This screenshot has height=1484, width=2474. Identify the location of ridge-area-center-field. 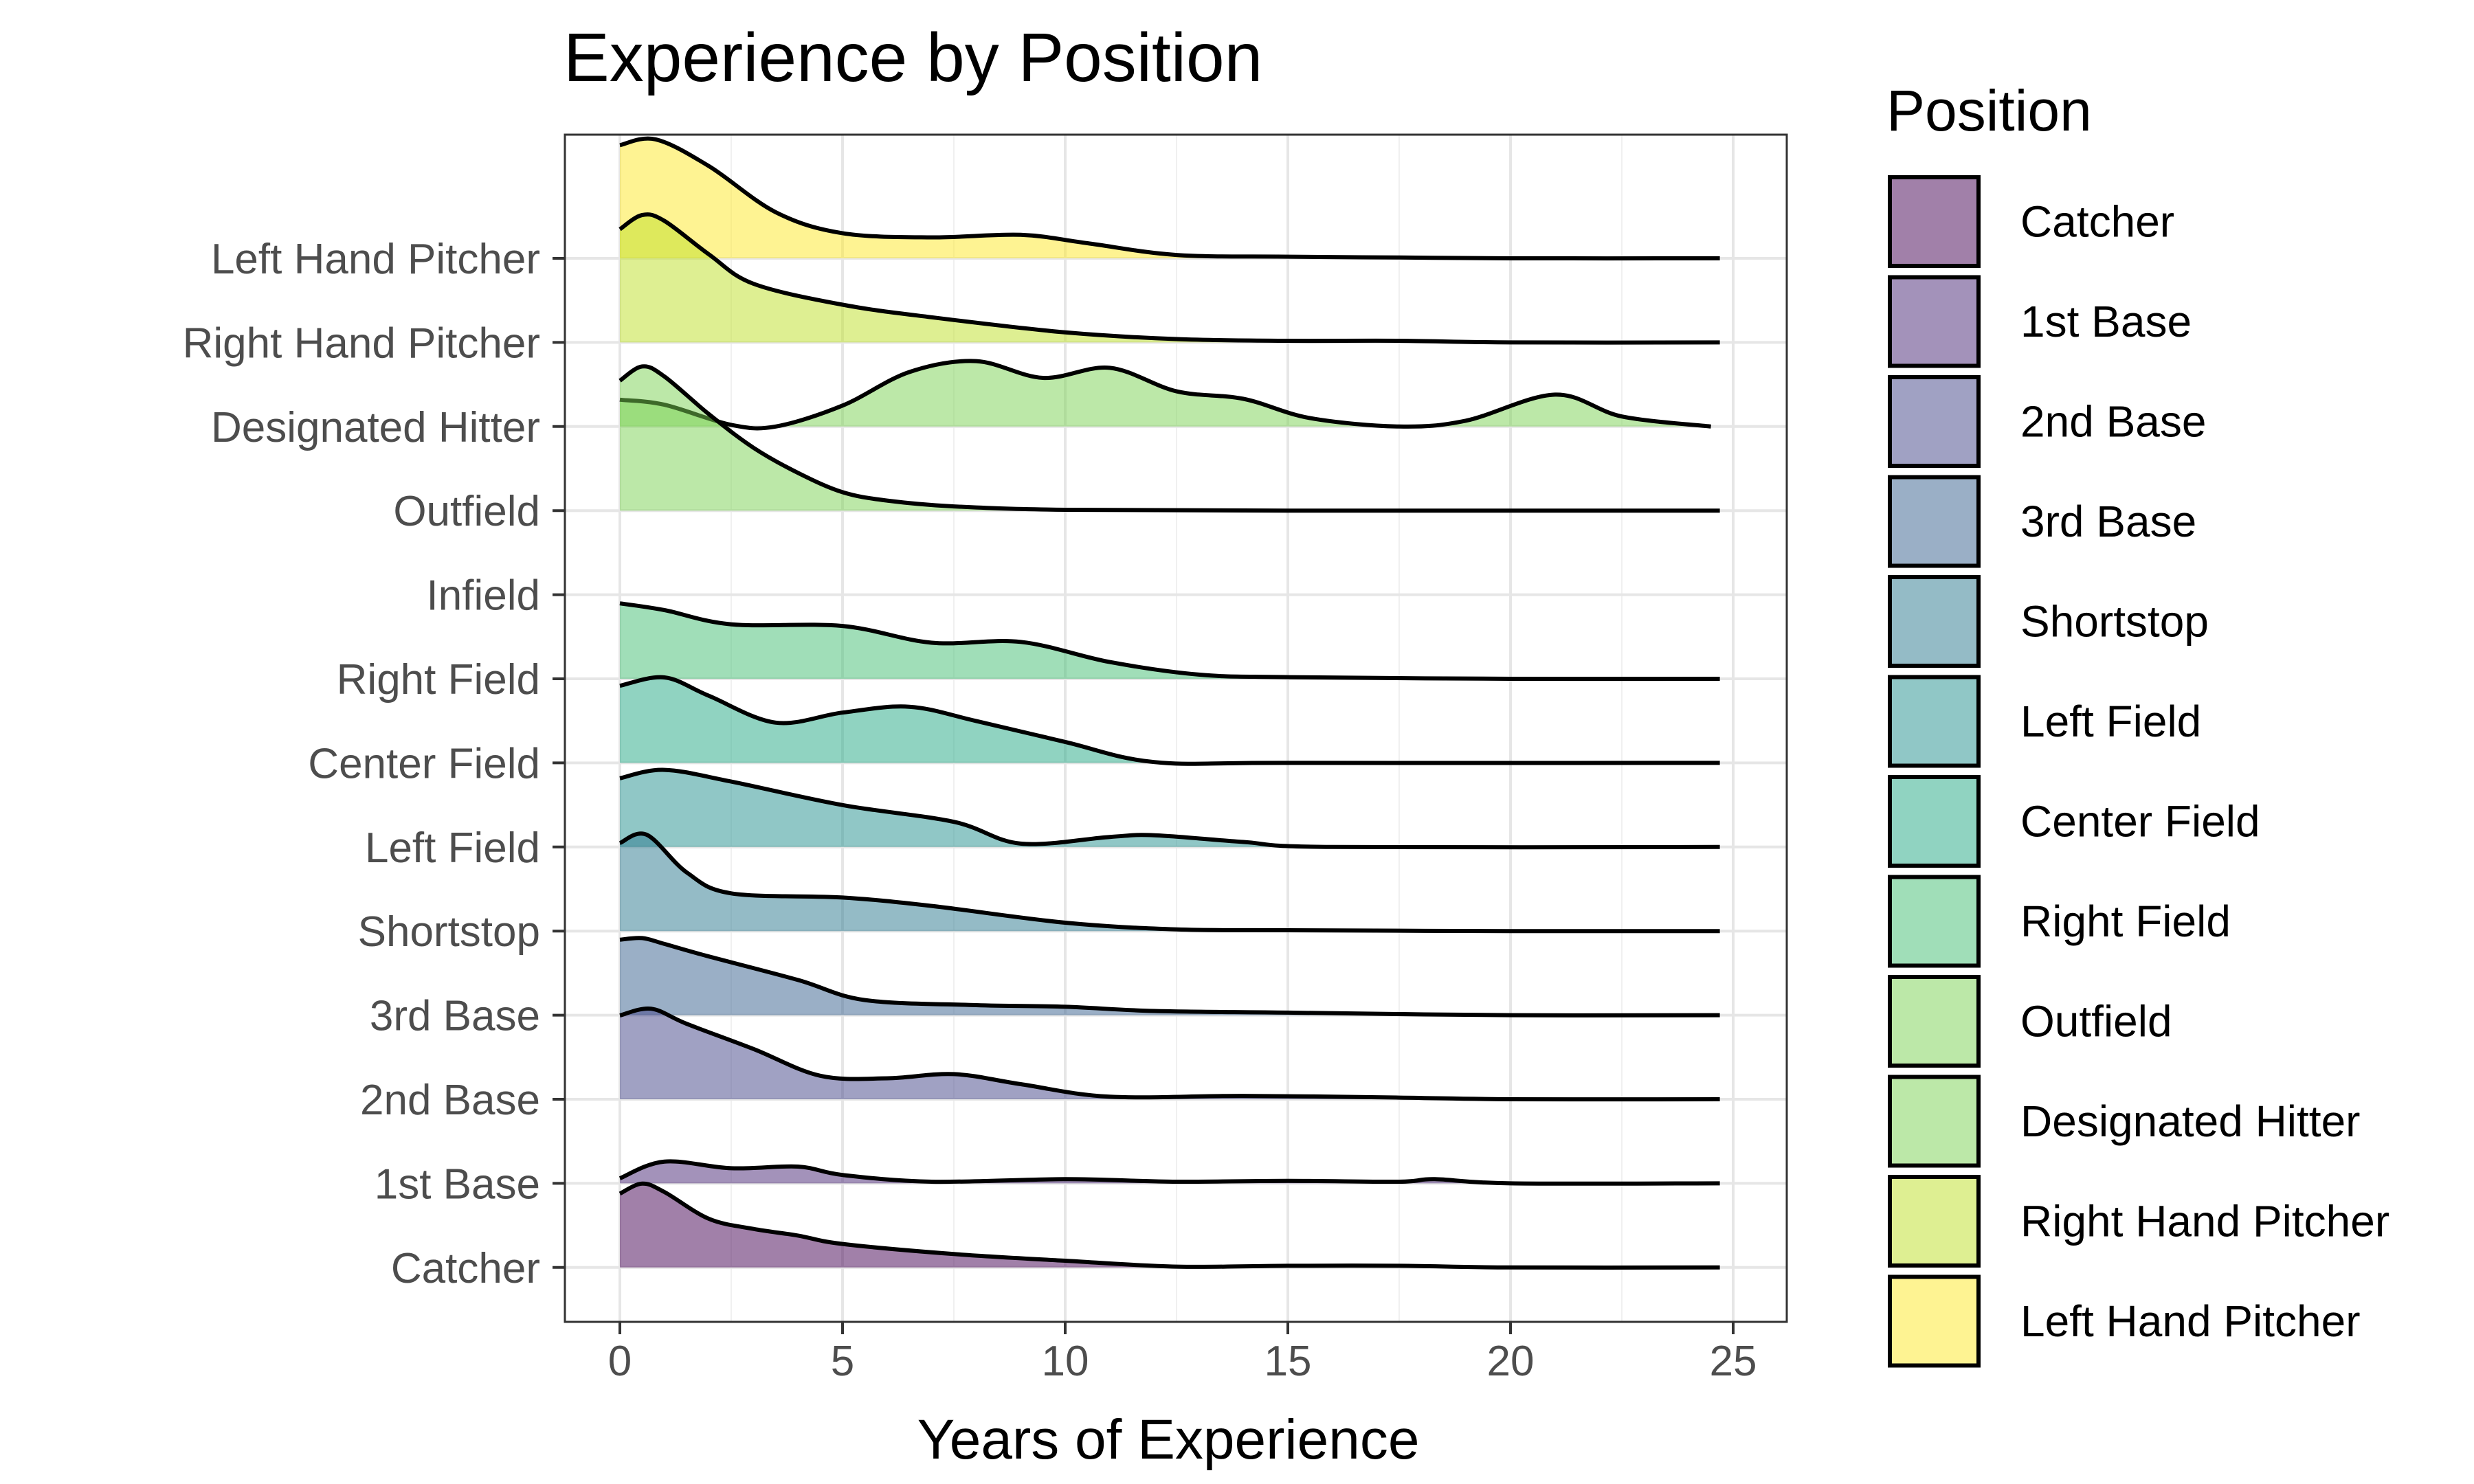
(1170, 720).